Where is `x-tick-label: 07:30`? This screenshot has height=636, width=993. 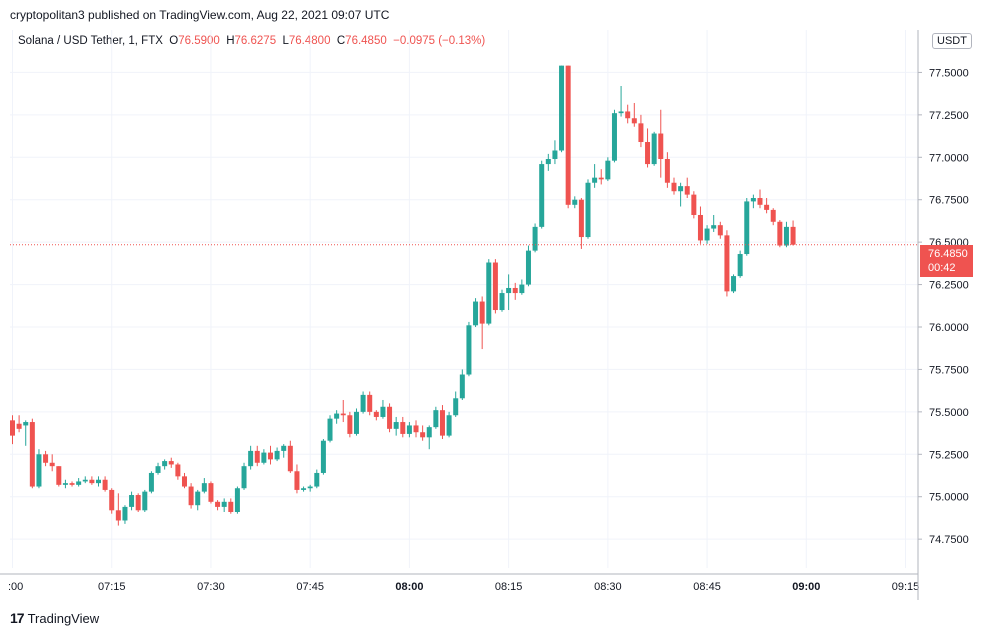 x-tick-label: 07:30 is located at coordinates (211, 587).